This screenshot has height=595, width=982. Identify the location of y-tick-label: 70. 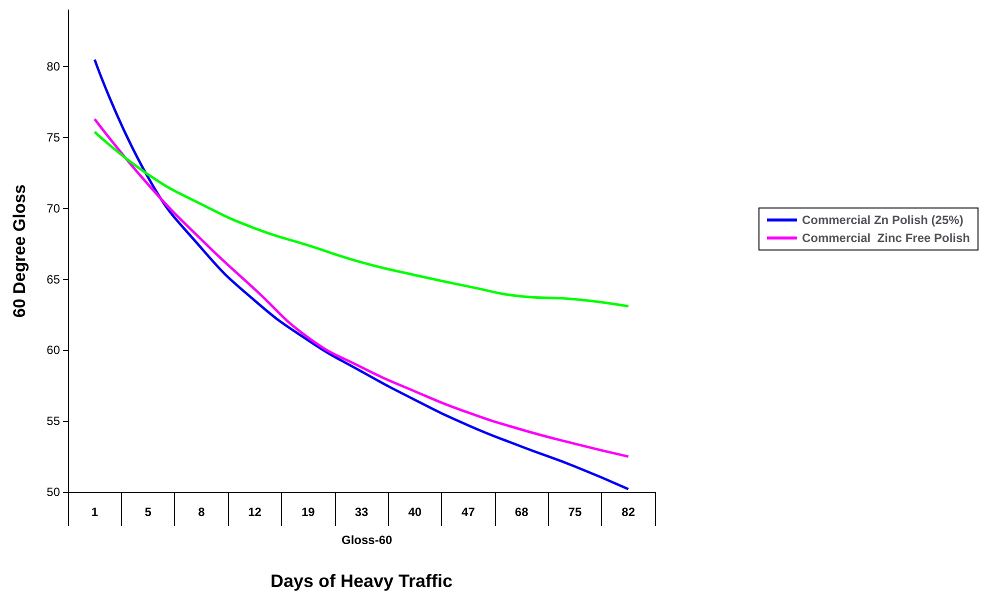
(53, 208).